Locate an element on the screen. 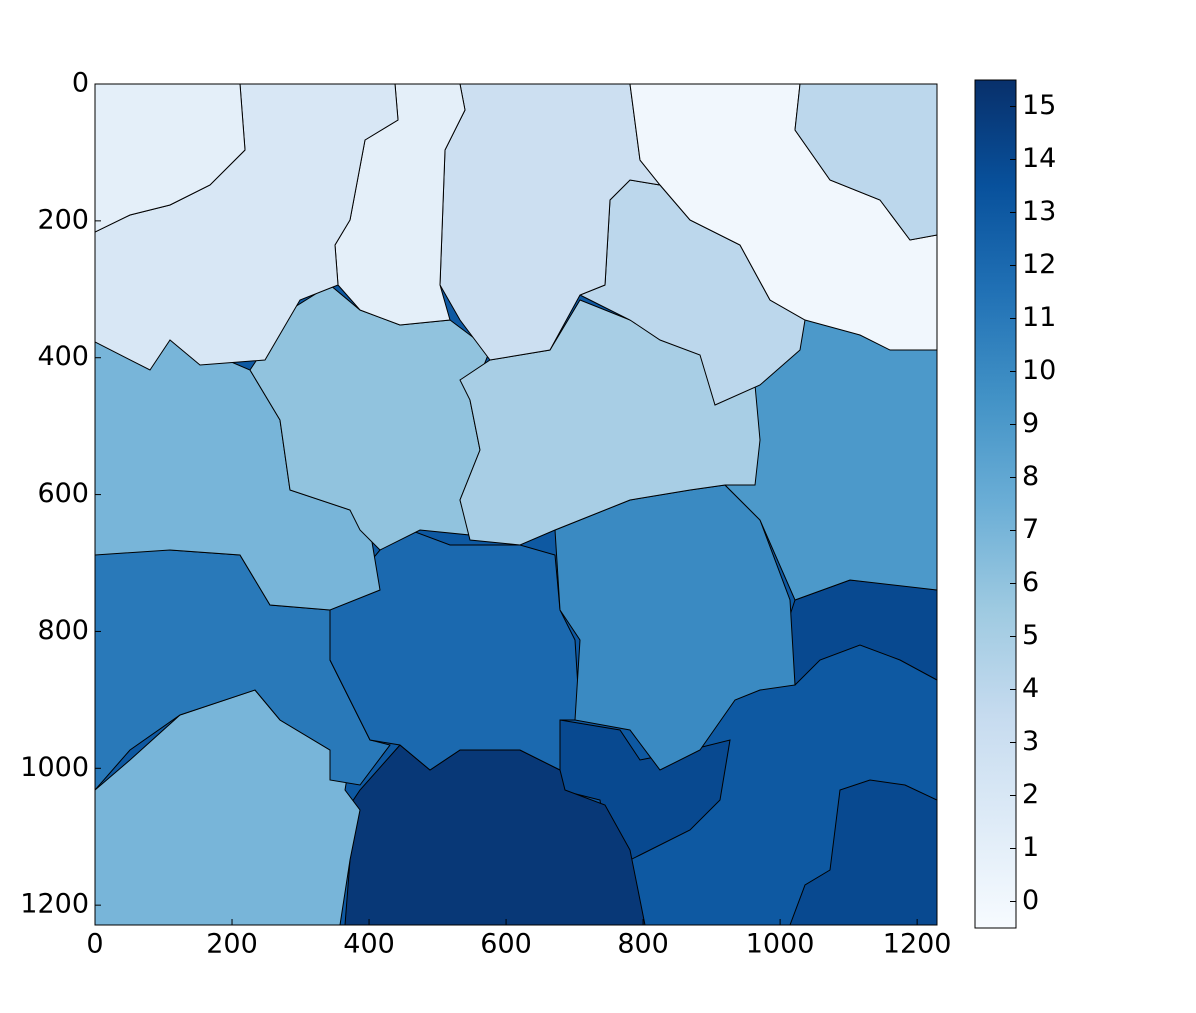  y-tick-label: 800 is located at coordinates (63, 630).